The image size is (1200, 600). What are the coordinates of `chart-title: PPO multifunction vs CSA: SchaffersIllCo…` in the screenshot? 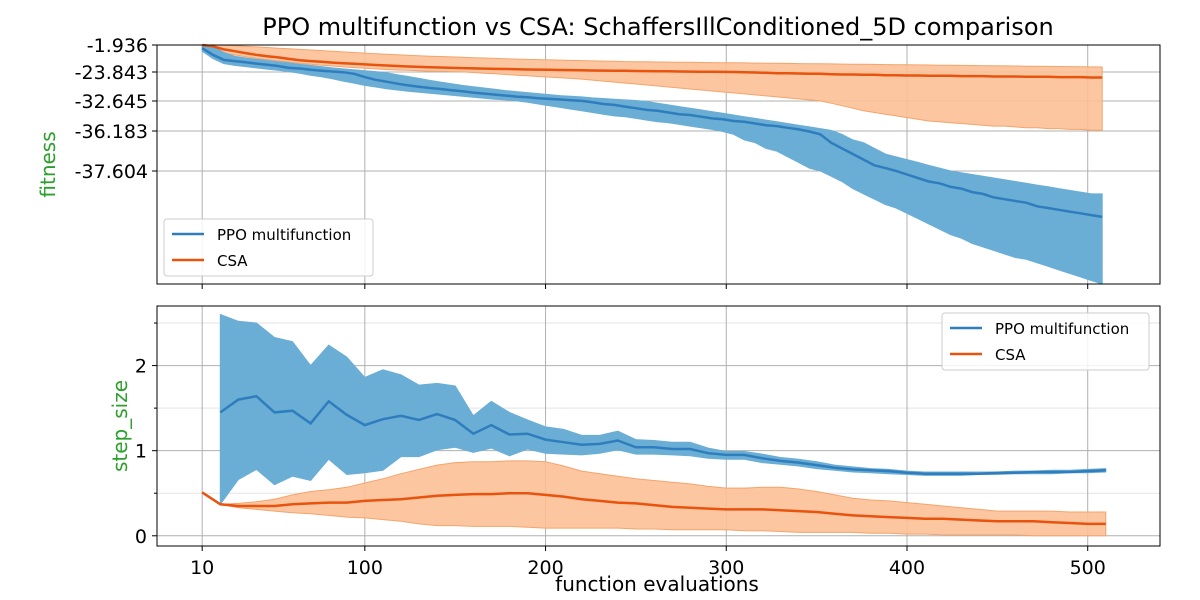 It's located at (657, 27).